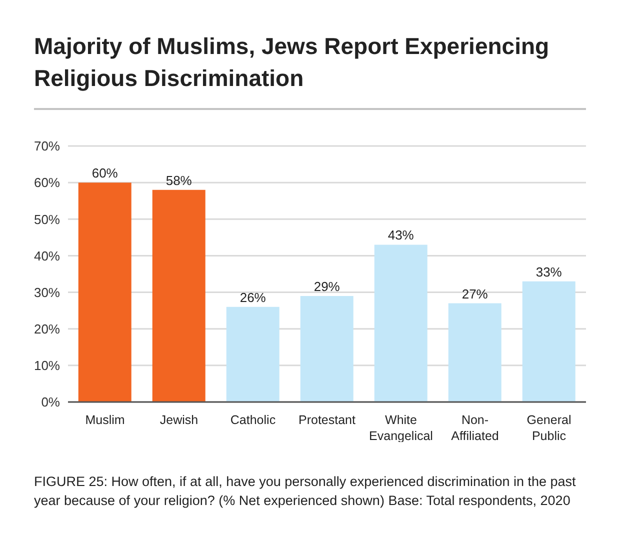  What do you see at coordinates (253, 420) in the screenshot?
I see `x-tick-label: Catholic` at bounding box center [253, 420].